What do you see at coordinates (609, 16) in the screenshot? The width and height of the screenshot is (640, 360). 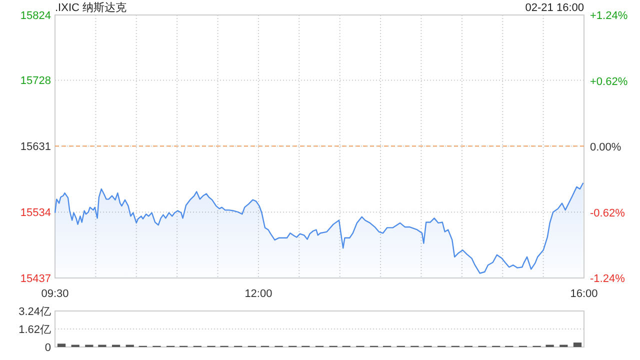 I see `y2-tick-label: +1.24%` at bounding box center [609, 16].